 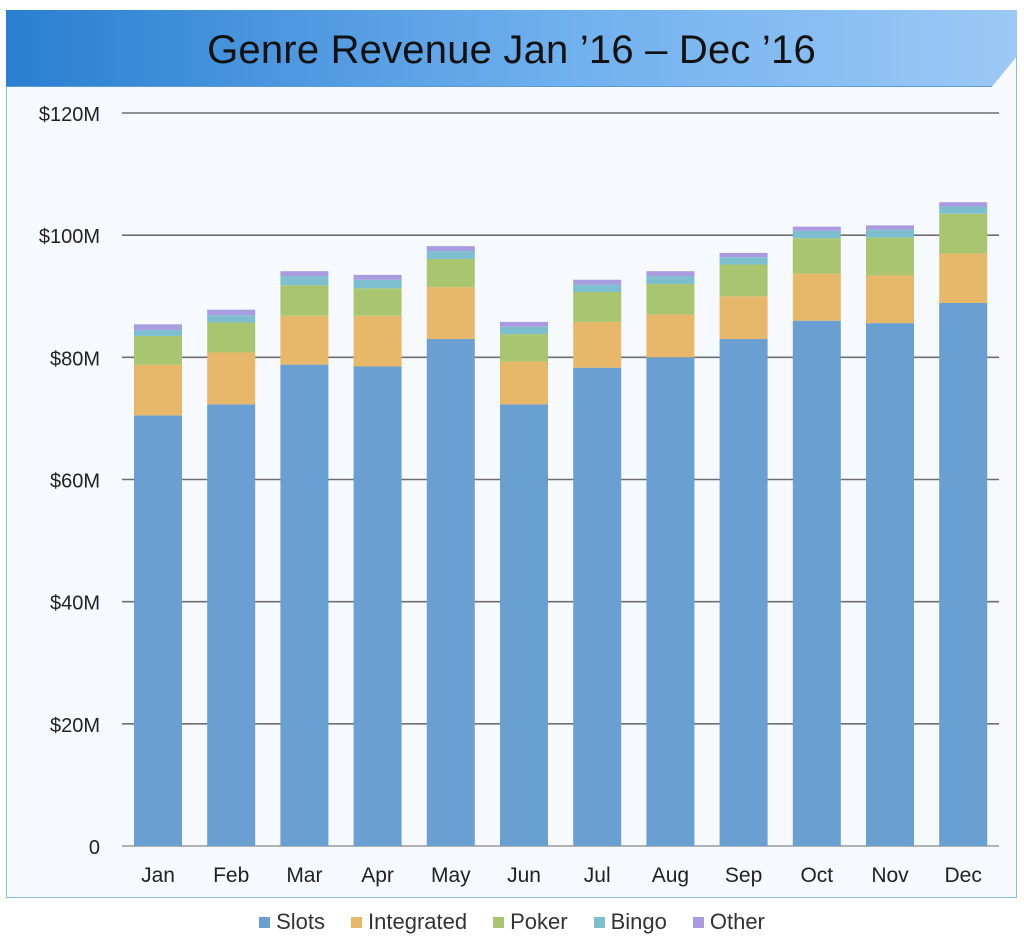 What do you see at coordinates (69, 237) in the screenshot?
I see `y-tick-label: $100M` at bounding box center [69, 237].